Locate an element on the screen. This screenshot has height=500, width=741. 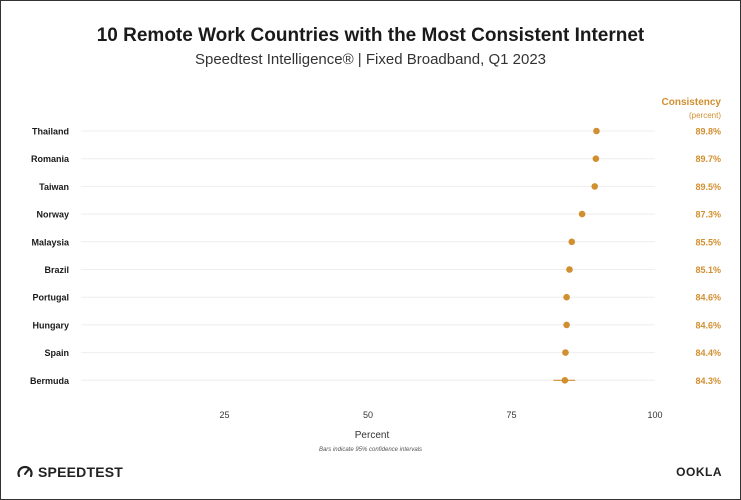
value-label: 85.5% is located at coordinates (708, 242).